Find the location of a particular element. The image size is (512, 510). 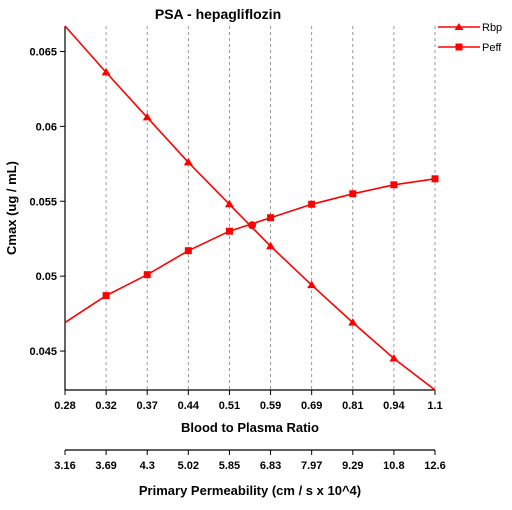

x-tick-label: 0.81 is located at coordinates (352, 406).